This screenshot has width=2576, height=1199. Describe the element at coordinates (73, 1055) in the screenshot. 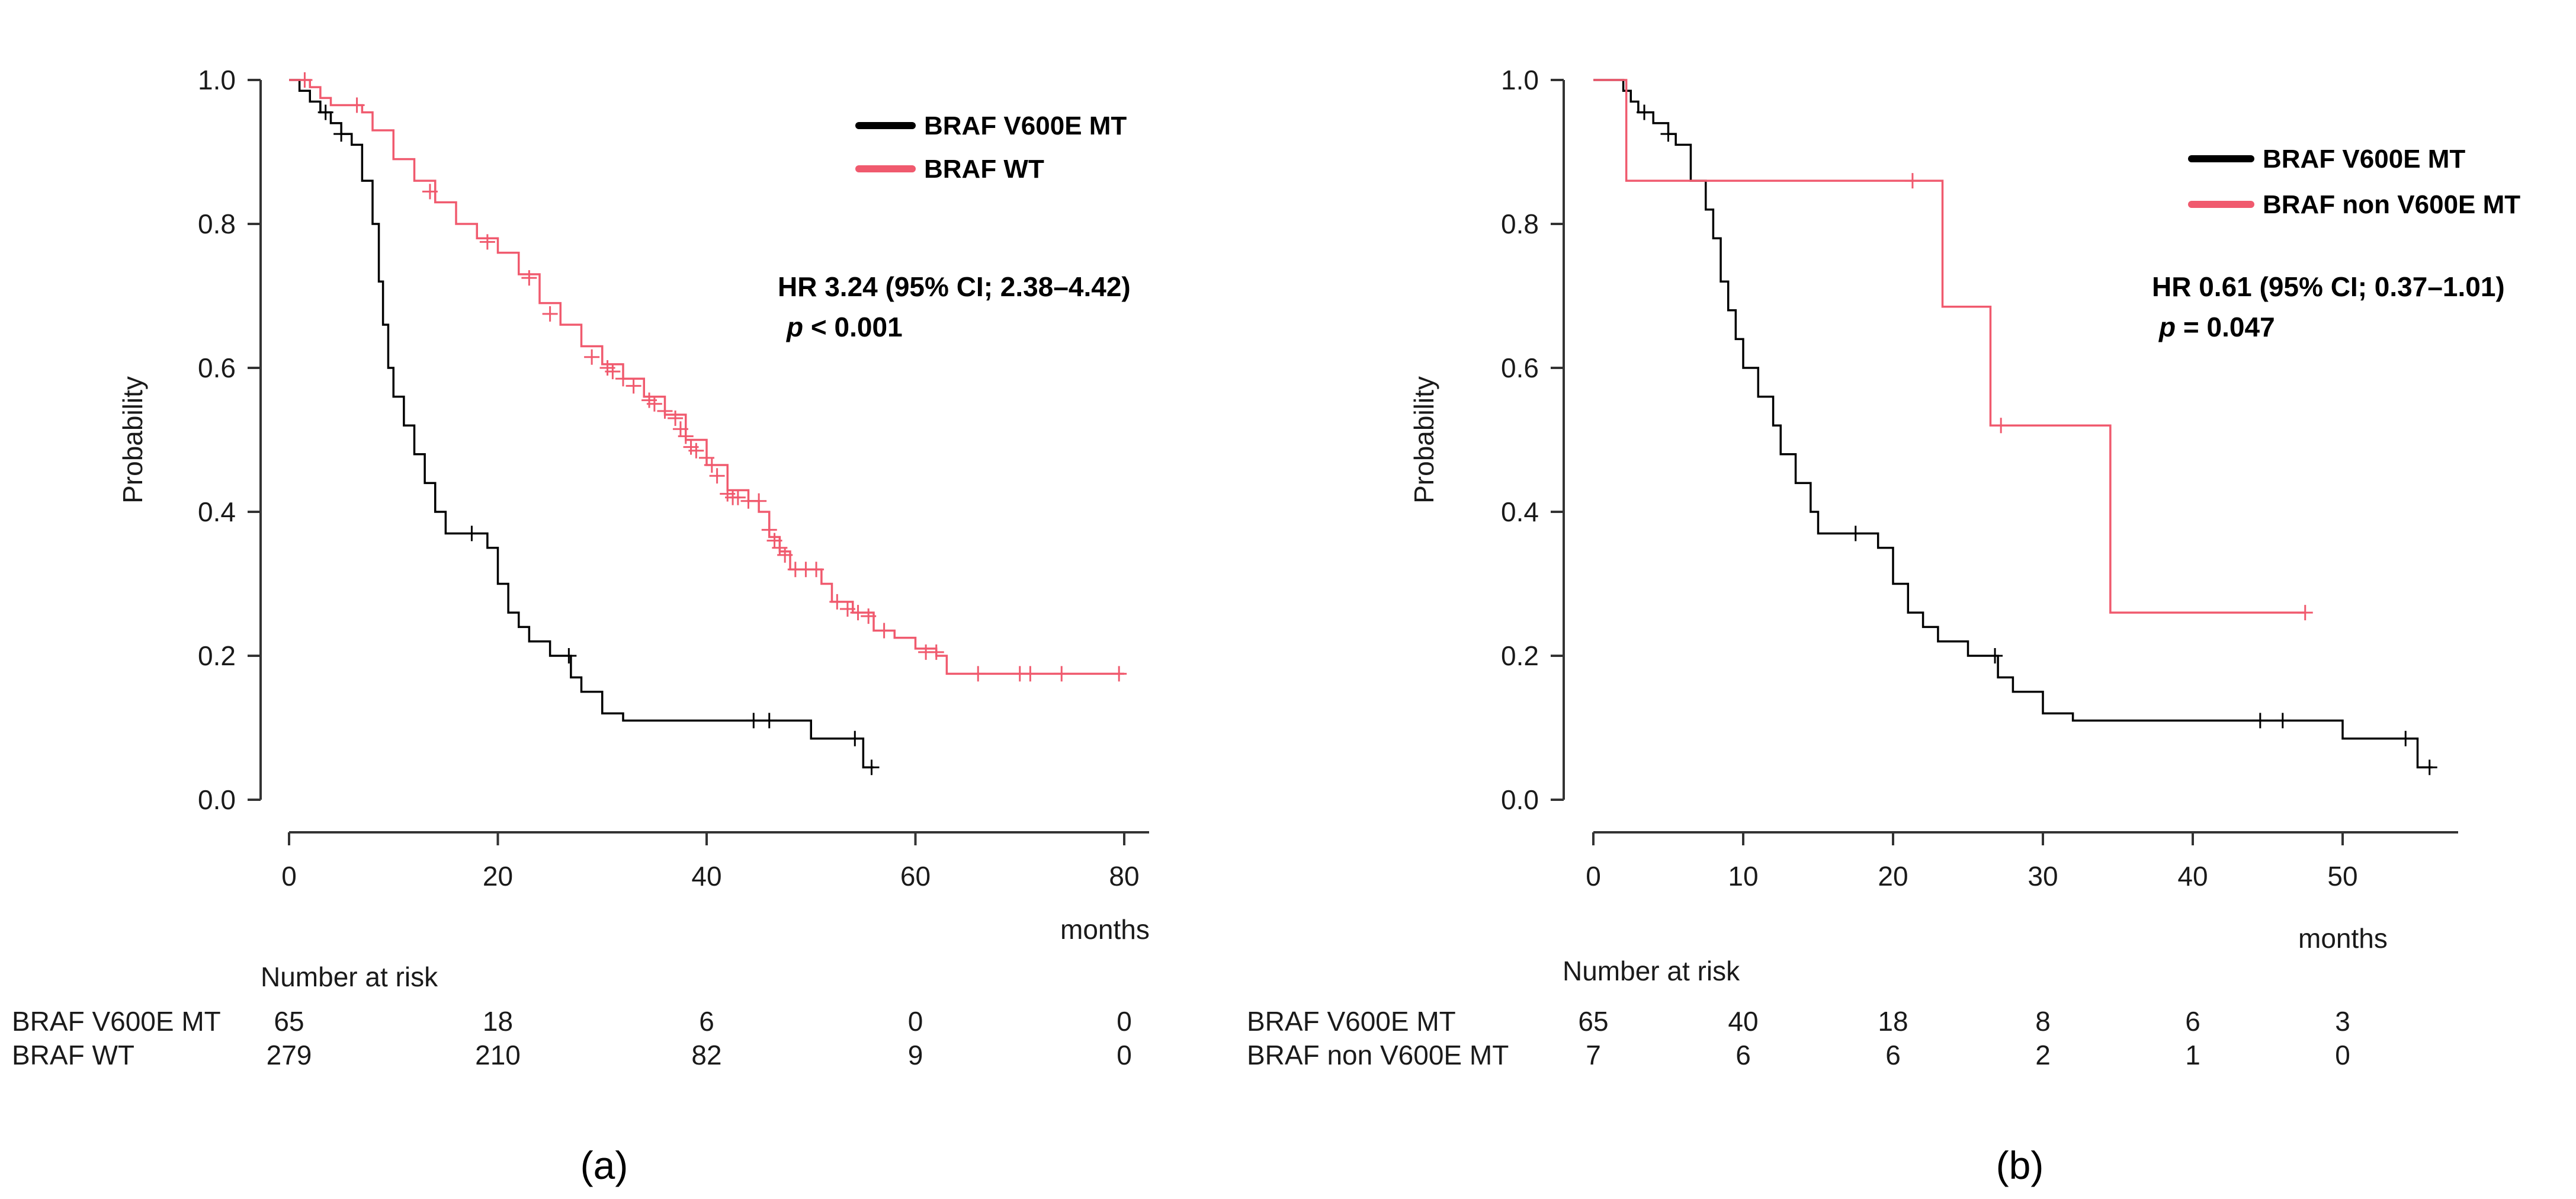

I see `risk-row-label: BRAF WT` at that location.